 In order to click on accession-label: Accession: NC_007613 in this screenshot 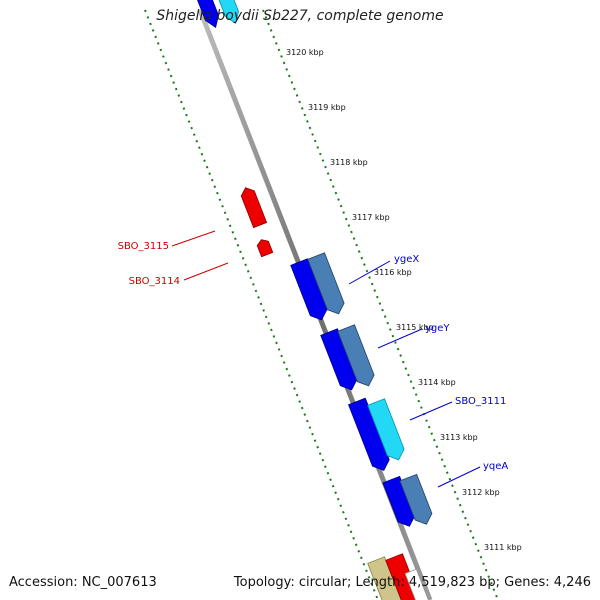, I will do `click(83, 582)`.